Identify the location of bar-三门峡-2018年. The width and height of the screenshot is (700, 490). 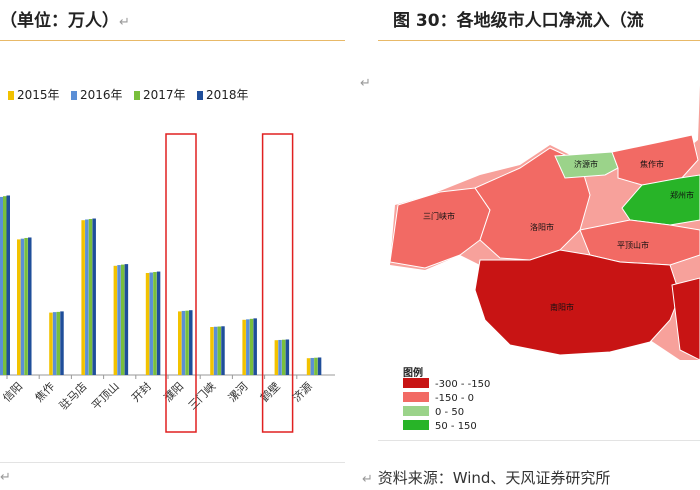
(223, 350).